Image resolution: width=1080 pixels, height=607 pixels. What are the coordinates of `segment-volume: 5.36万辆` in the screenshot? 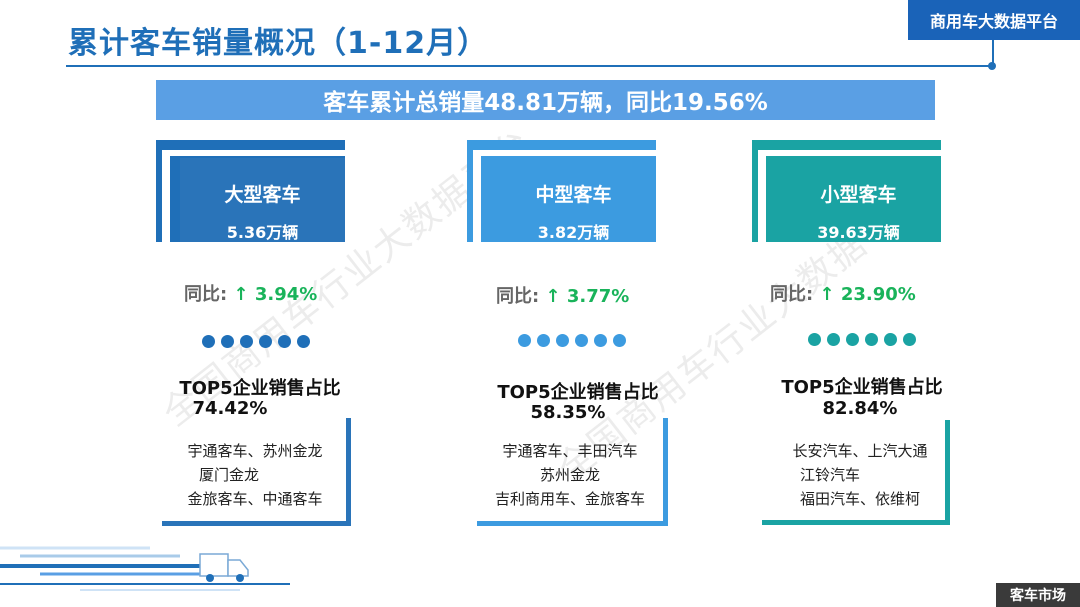 It's located at (262, 232).